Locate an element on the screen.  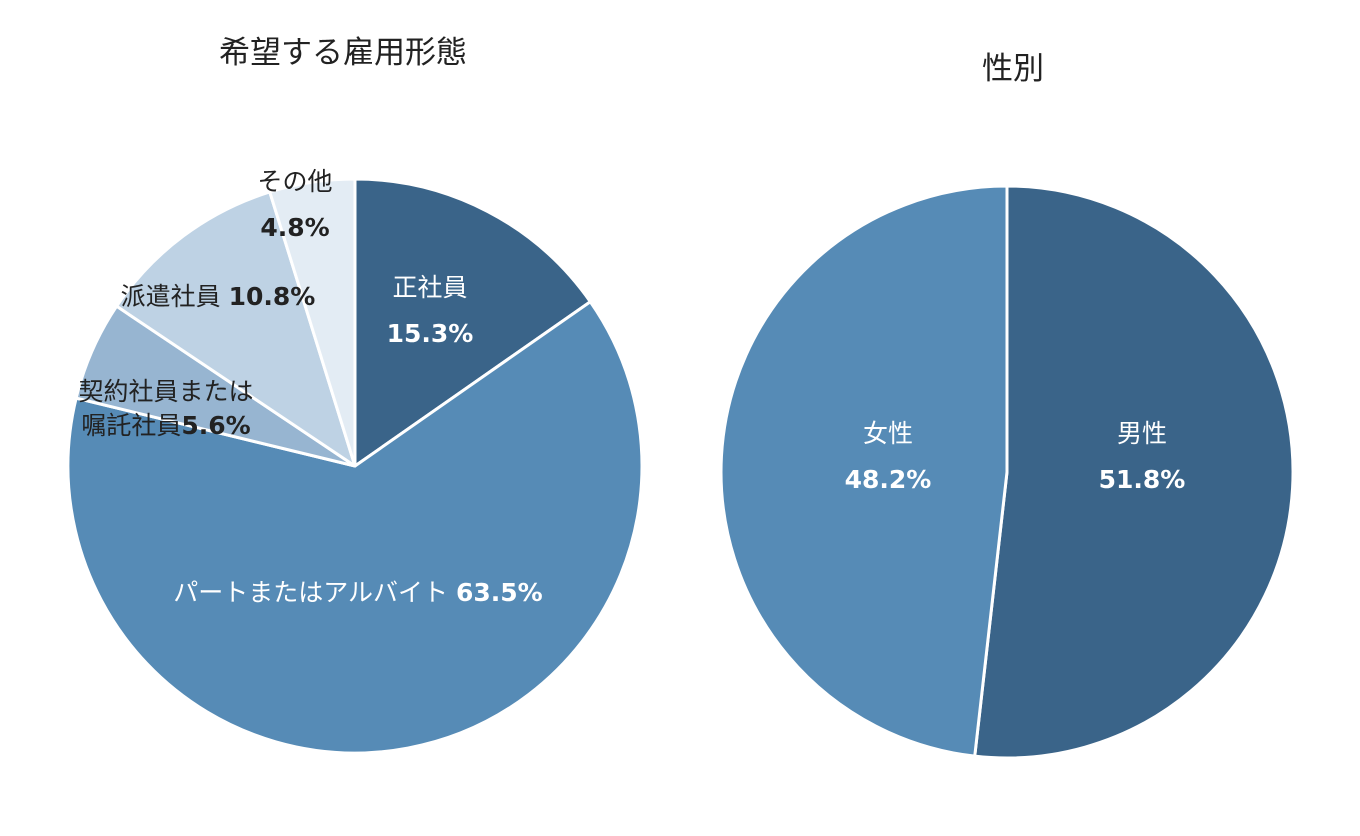
gender-slice-value-1: 48.2% is located at coordinates (888, 479).